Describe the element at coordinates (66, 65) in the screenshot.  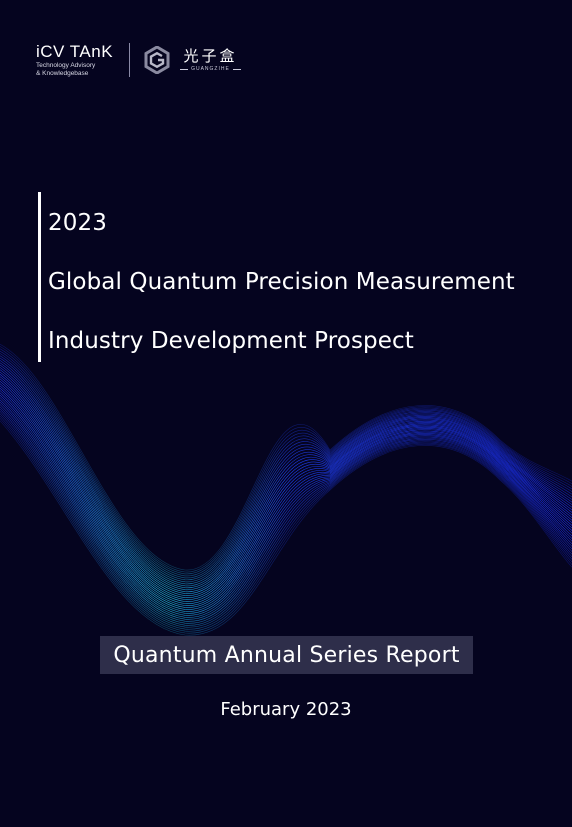
I see `icv-tank-subtitle-line1: Technology Advisory` at that location.